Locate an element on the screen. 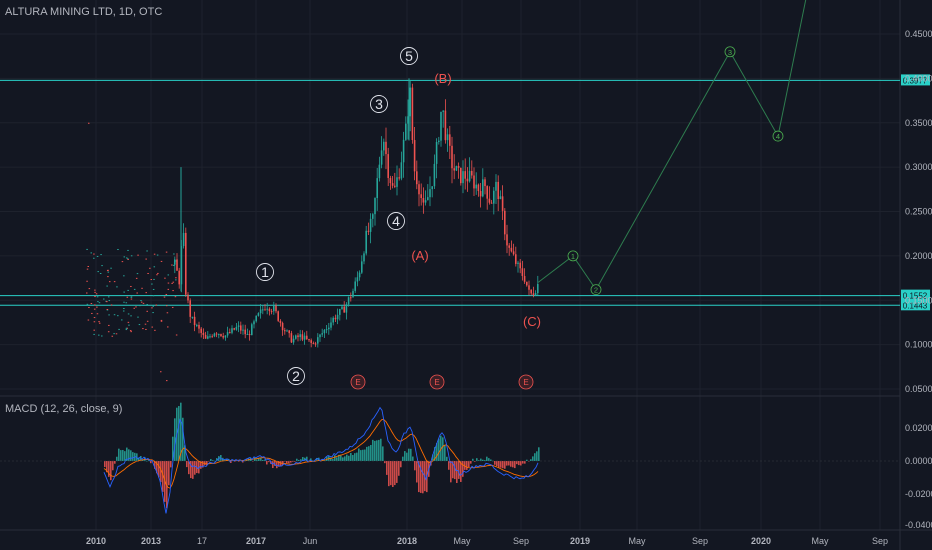  time-tick-label: May is located at coordinates (637, 541).